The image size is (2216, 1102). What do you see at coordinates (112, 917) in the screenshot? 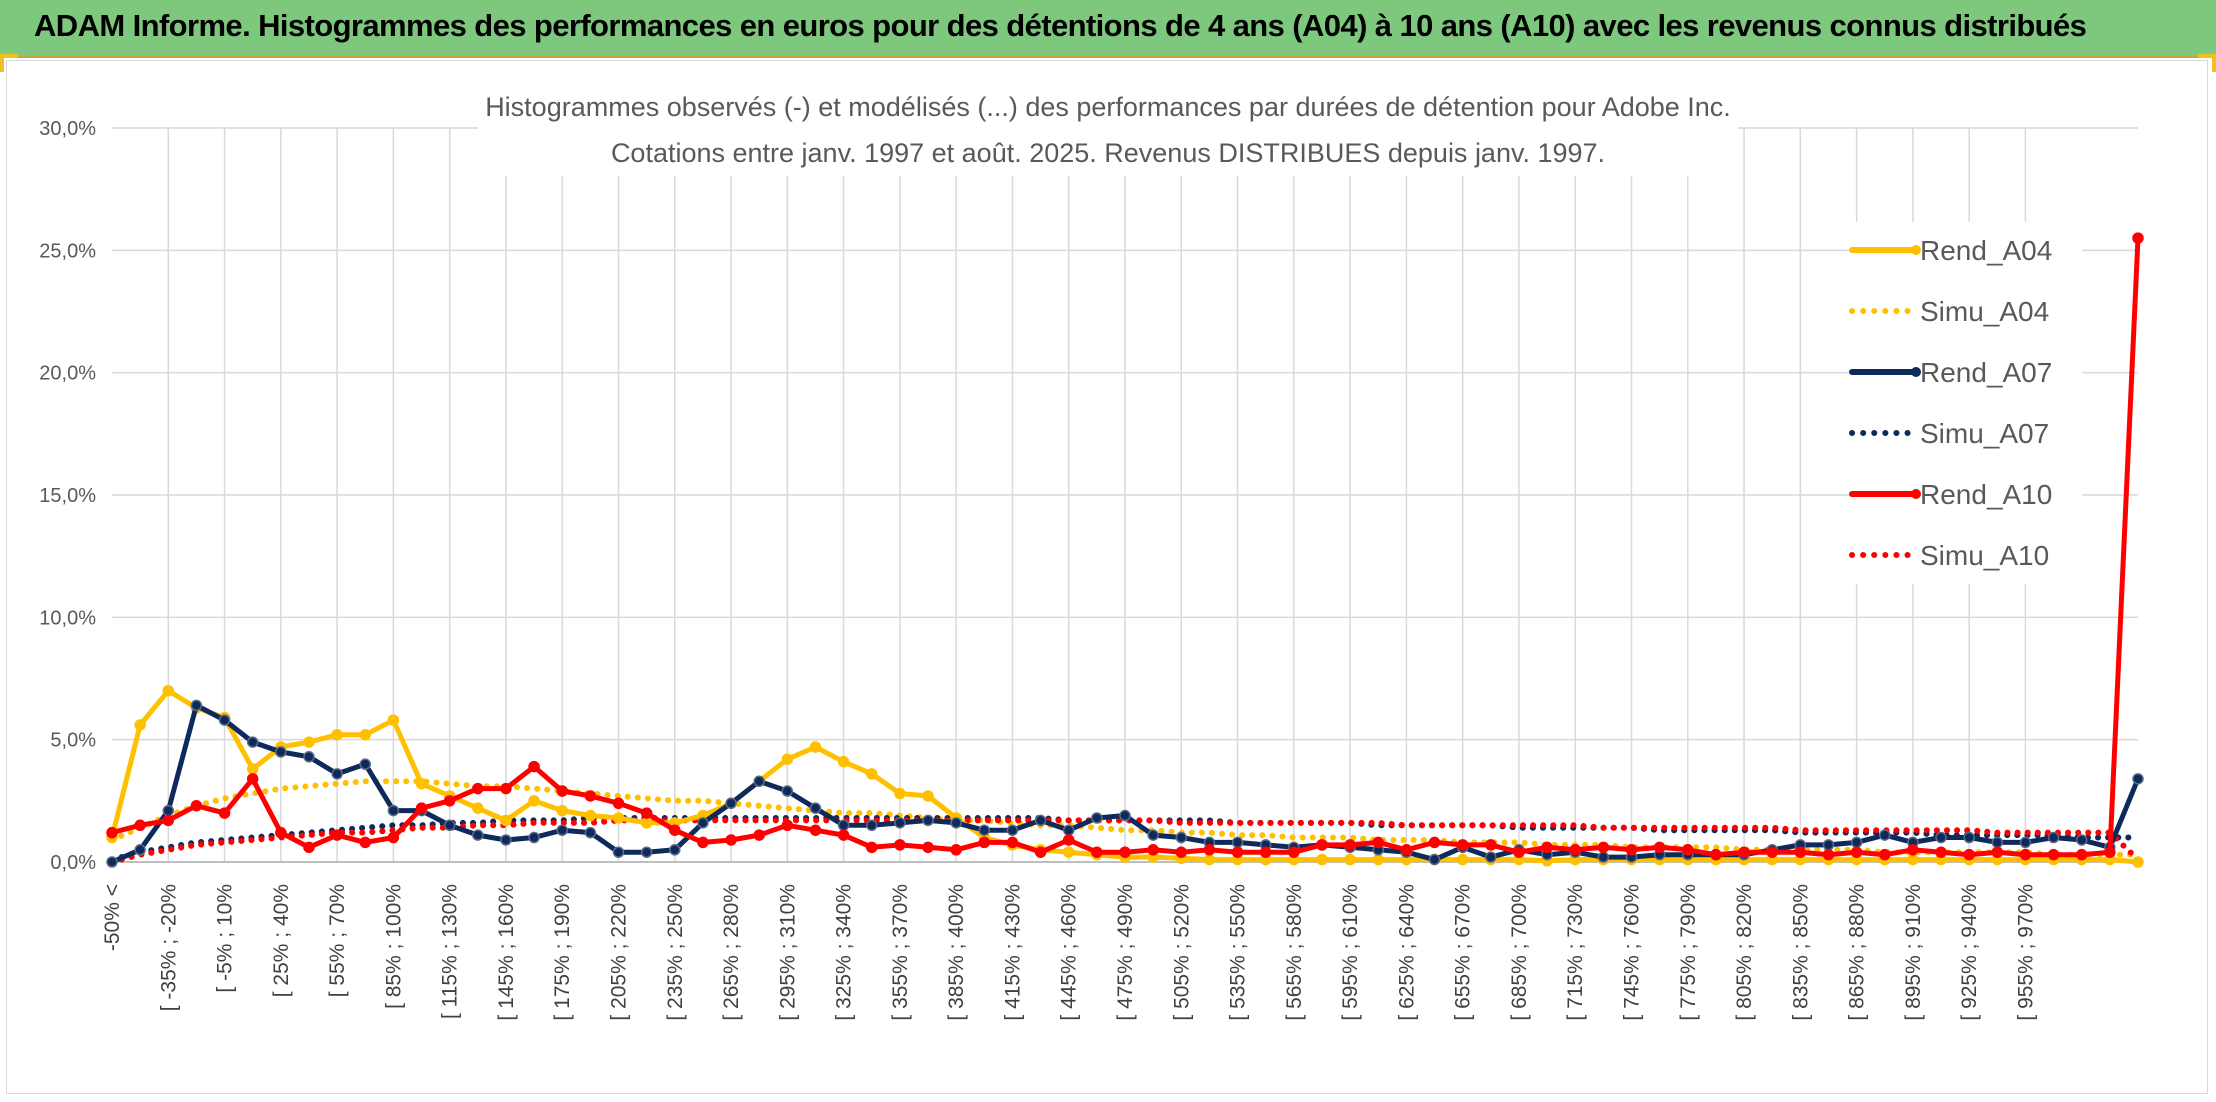
I see `x-tick-label: -50% <` at bounding box center [112, 917].